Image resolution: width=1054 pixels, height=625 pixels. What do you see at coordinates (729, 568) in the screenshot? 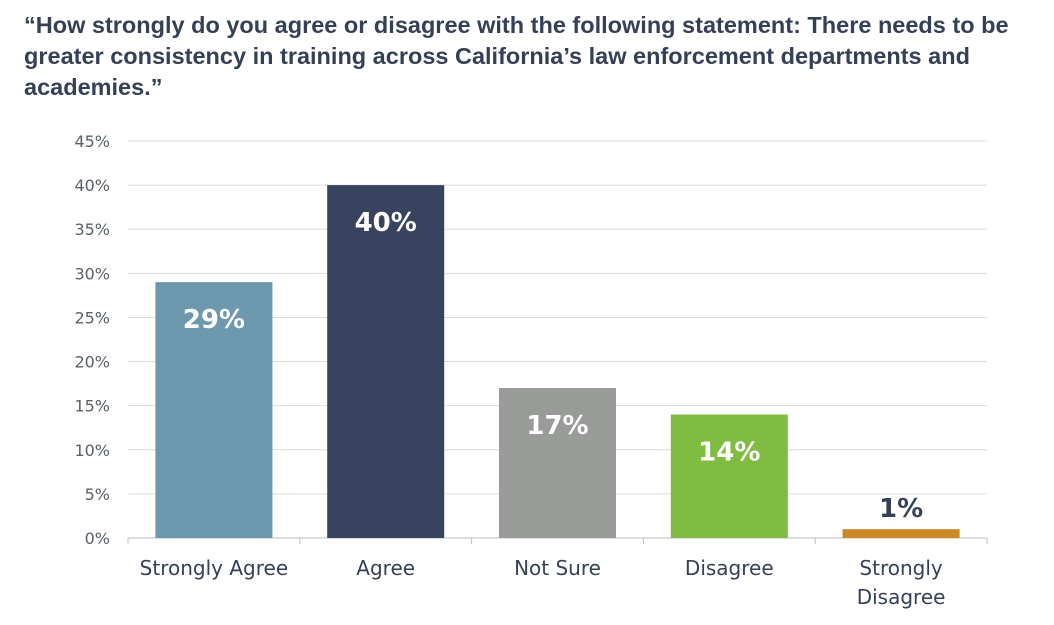
I see `x-tick-label: Disagree` at bounding box center [729, 568].